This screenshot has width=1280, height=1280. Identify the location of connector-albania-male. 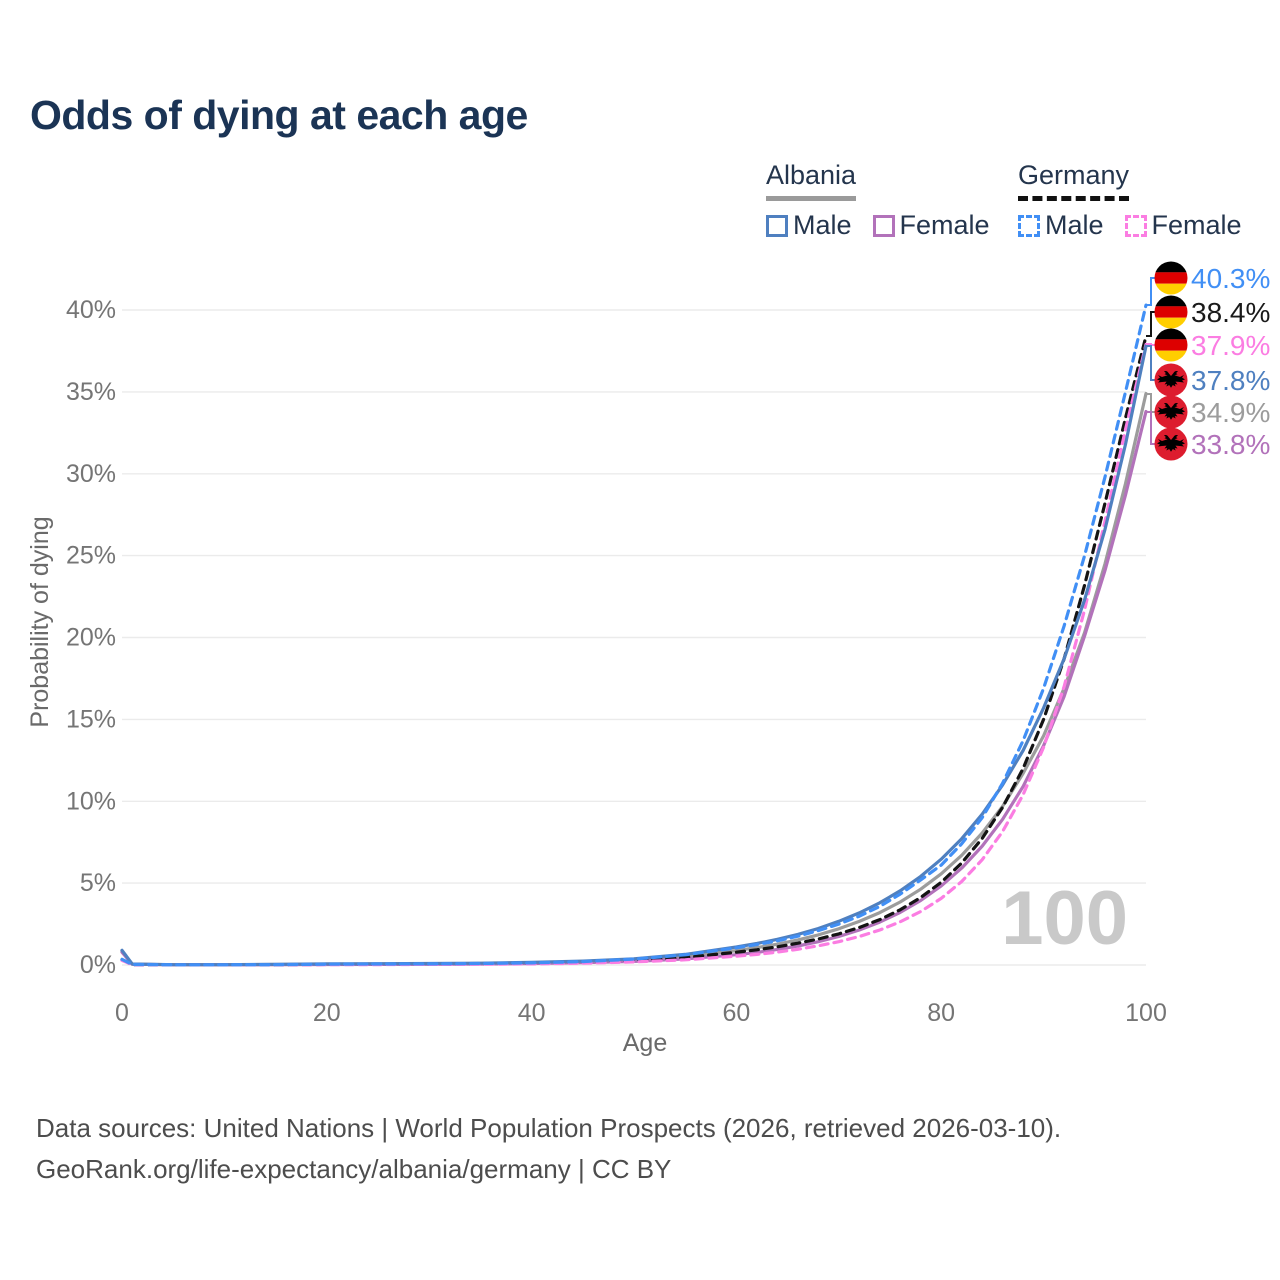
(1151, 363).